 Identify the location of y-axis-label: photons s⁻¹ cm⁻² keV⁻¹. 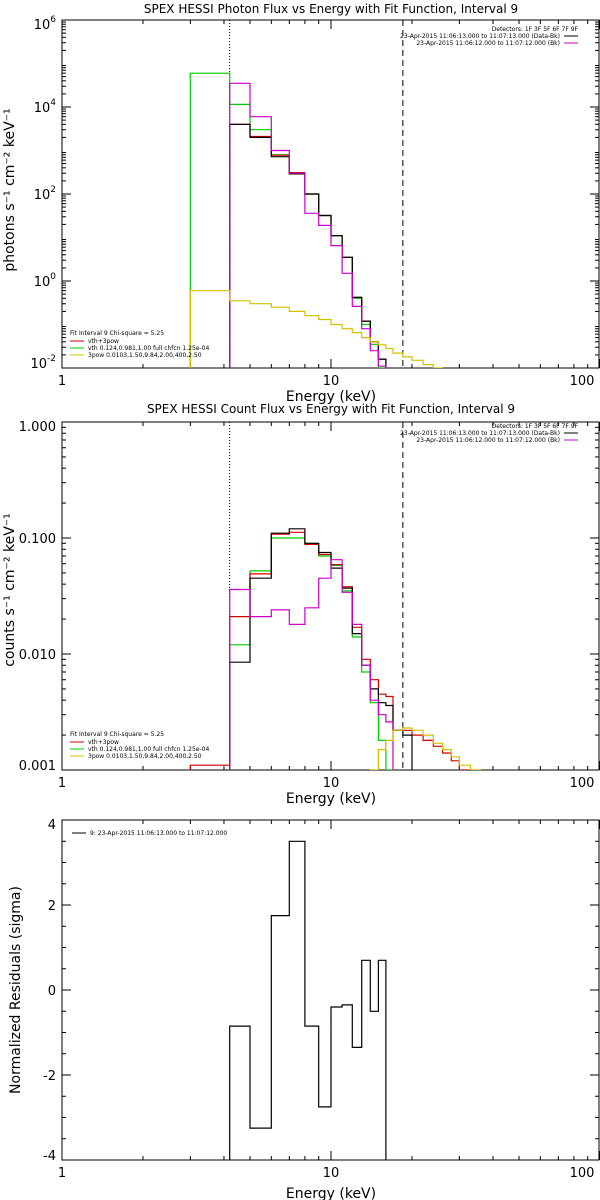
(10, 189).